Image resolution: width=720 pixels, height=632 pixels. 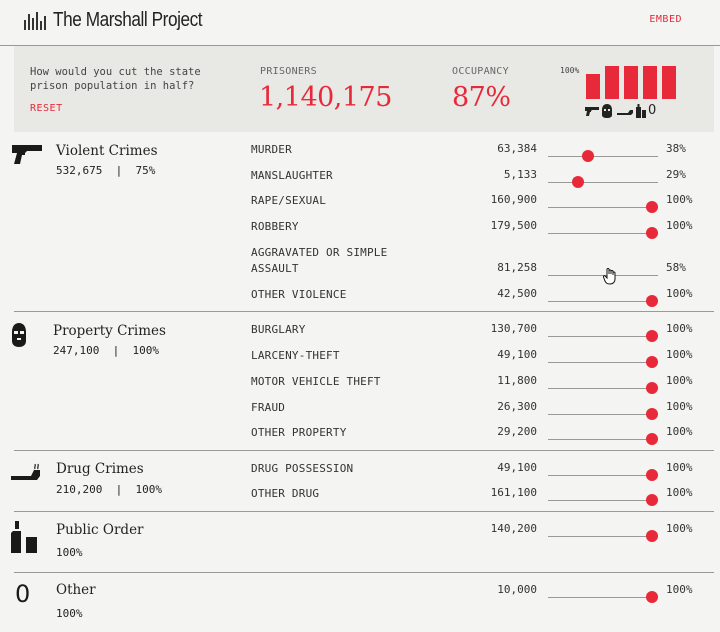 What do you see at coordinates (517, 293) in the screenshot?
I see `row-value: 42,500` at bounding box center [517, 293].